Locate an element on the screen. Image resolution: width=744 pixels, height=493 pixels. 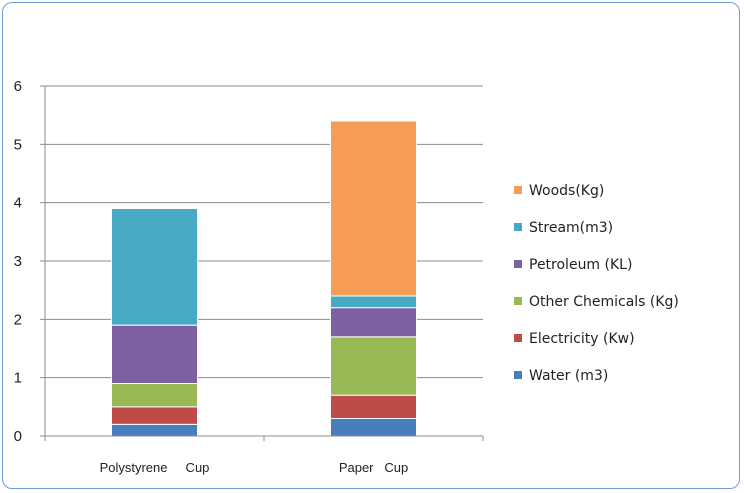
x-category-label: Paper Cup is located at coordinates (373, 467).